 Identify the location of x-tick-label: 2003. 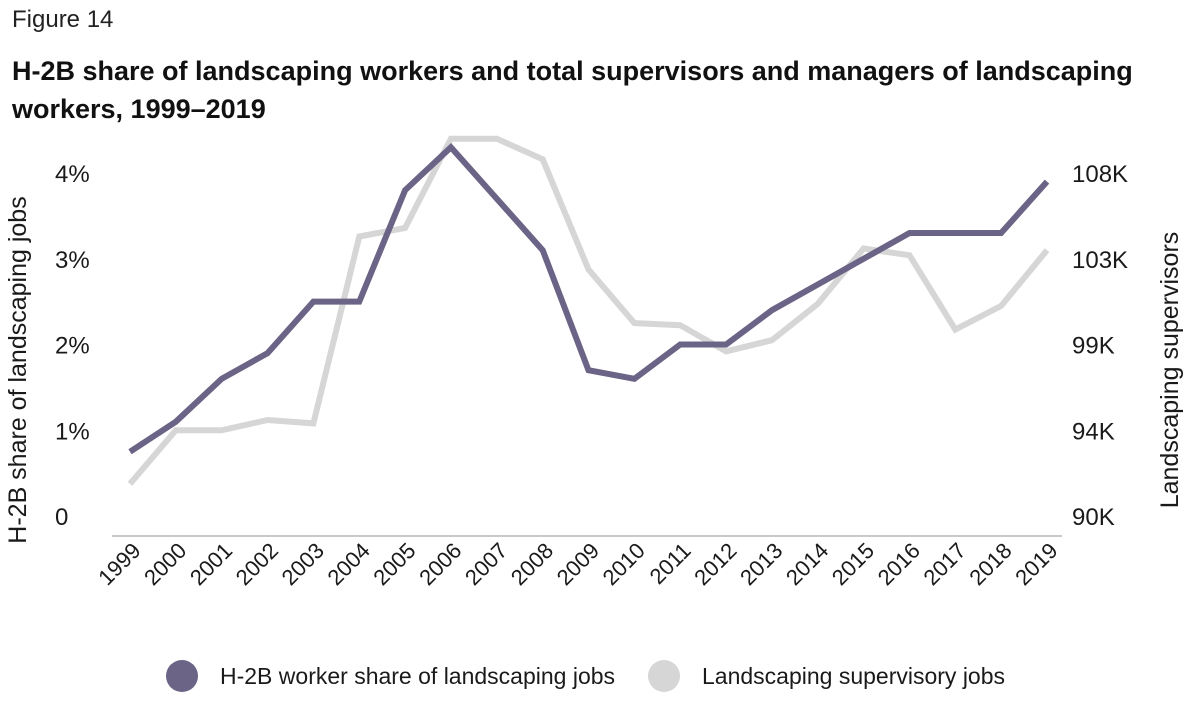
(303, 564).